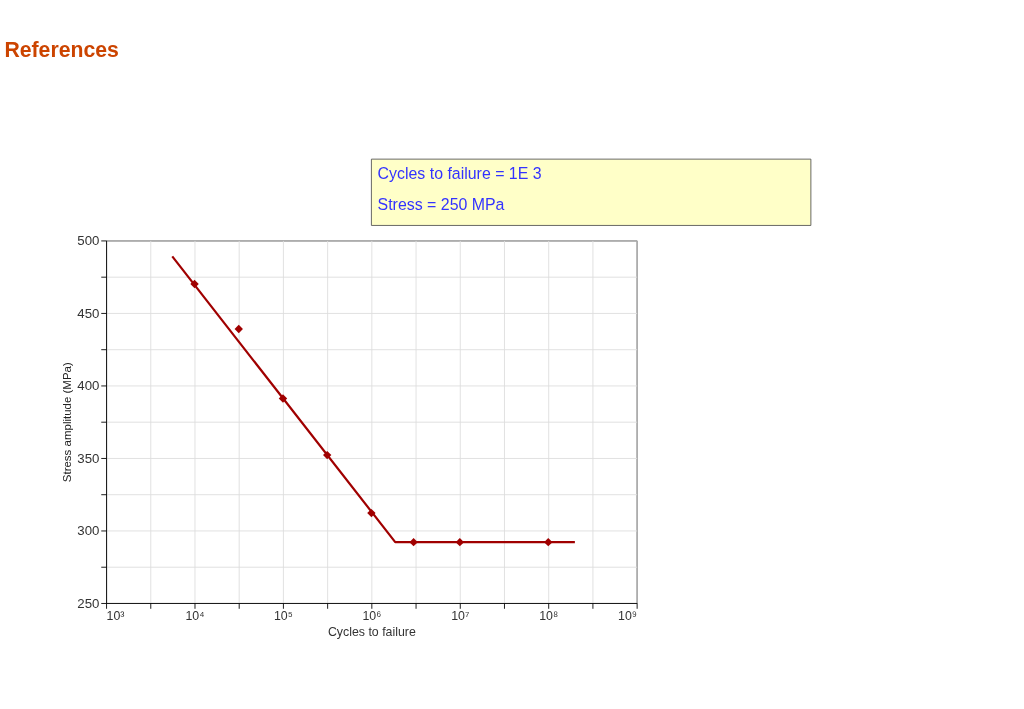 The height and width of the screenshot is (709, 1024). Describe the element at coordinates (88, 386) in the screenshot. I see `y-tick-label: 400` at that location.